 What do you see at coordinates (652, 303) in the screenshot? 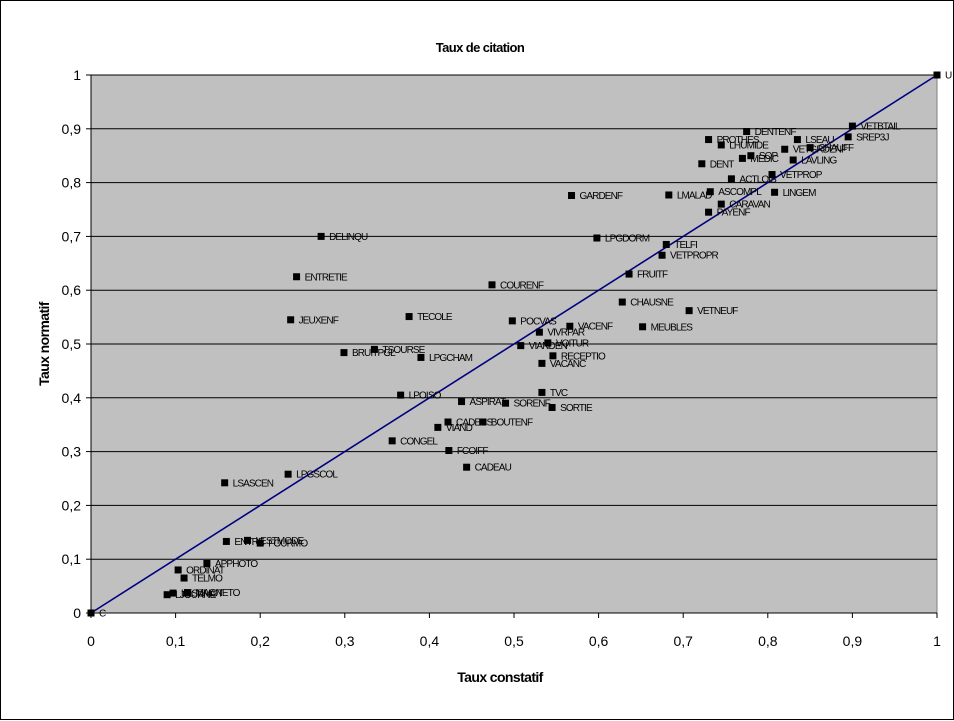
I see `point-label: CHAUSNE` at bounding box center [652, 303].